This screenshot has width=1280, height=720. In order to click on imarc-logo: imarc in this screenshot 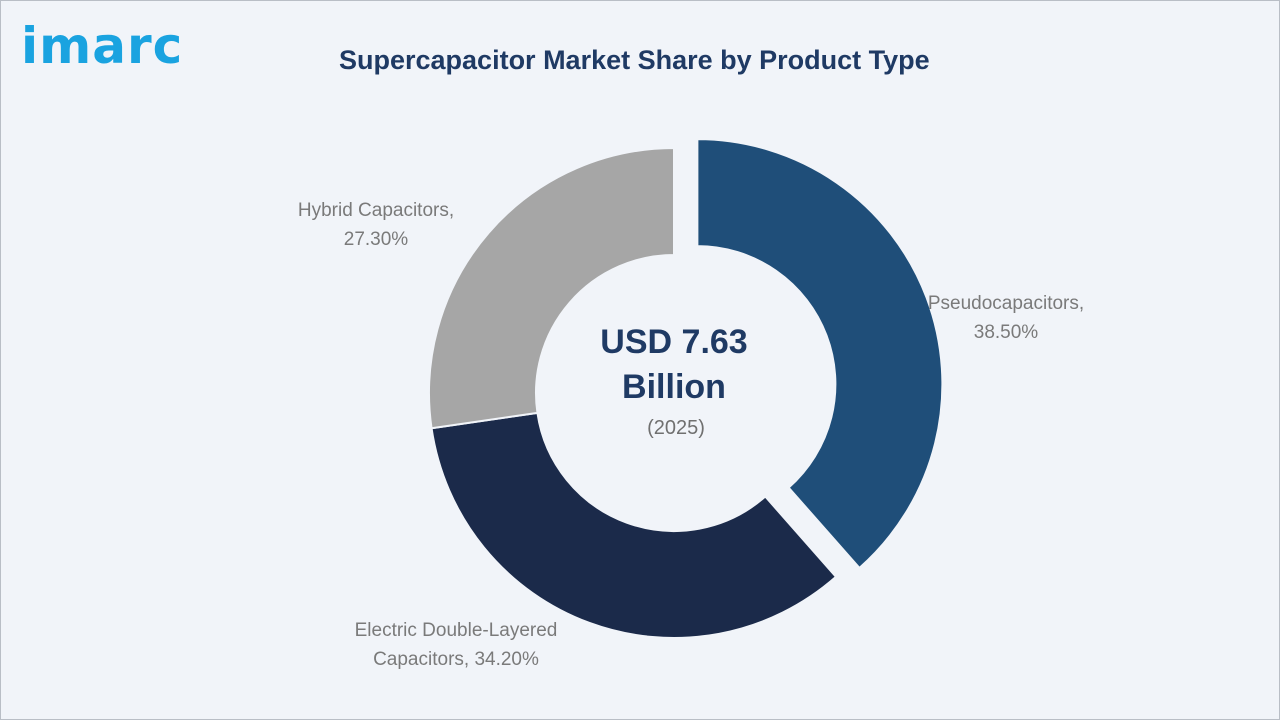, I will do `click(102, 46)`.